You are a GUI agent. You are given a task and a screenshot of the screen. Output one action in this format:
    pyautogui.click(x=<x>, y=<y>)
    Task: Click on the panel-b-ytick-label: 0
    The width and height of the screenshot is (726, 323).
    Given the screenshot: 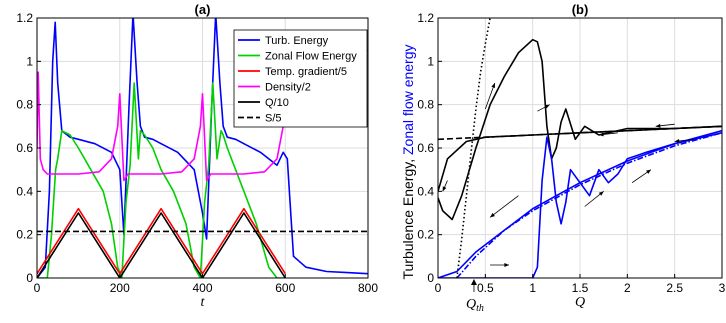 What is the action you would take?
    pyautogui.click(x=430, y=278)
    